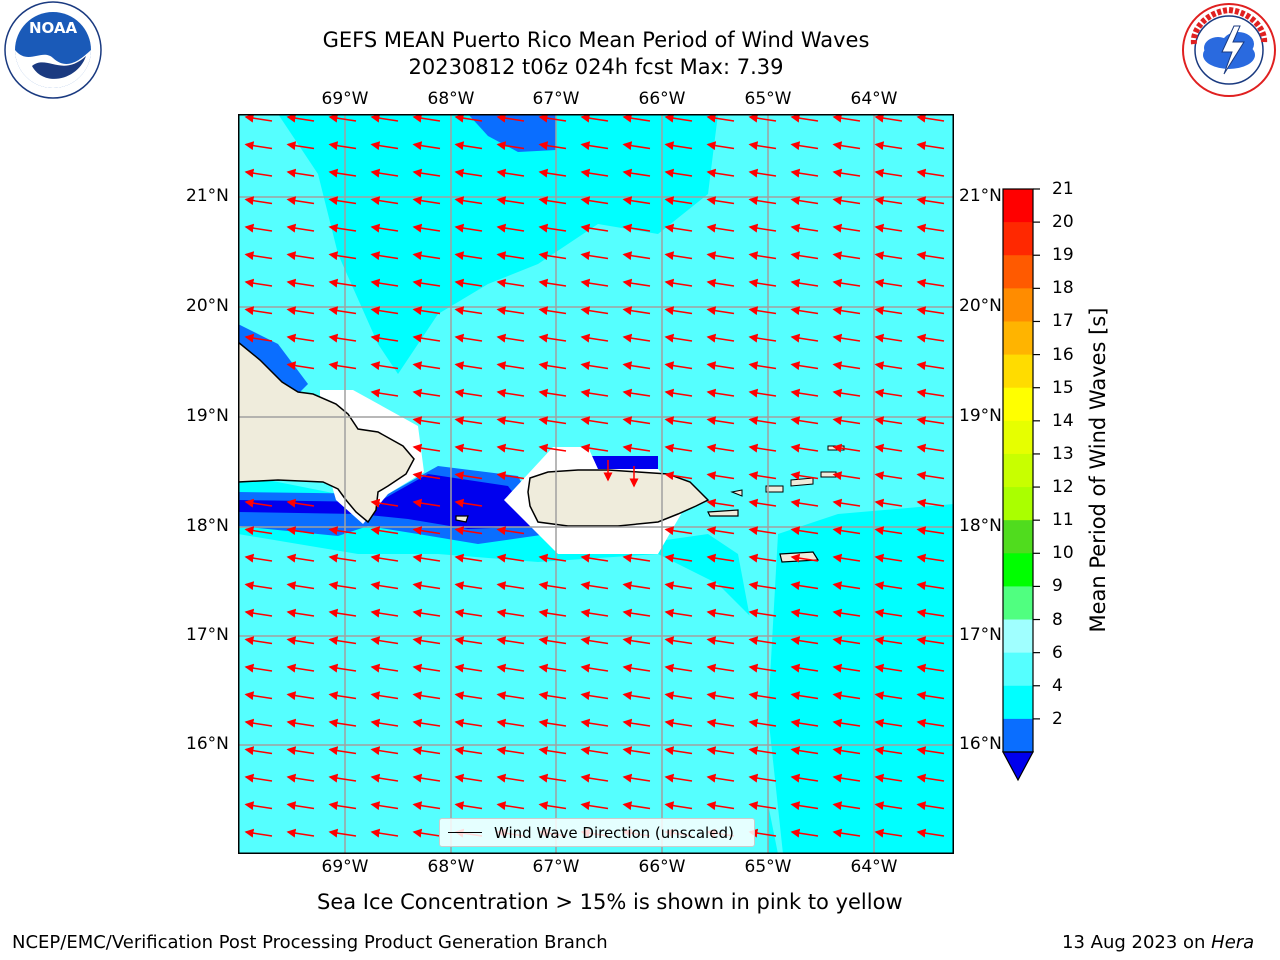 The image size is (1280, 960). Describe the element at coordinates (556, 867) in the screenshot. I see `lon-label-bottom-67: 67°W` at that location.